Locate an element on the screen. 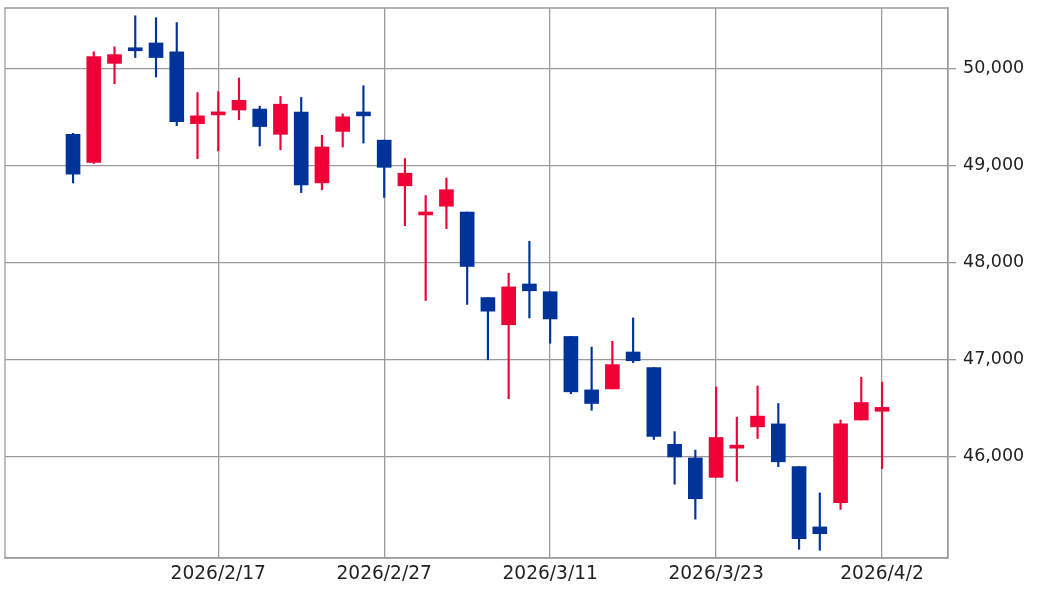 The width and height of the screenshot is (1057, 592). y-tick-label: 50,000 is located at coordinates (994, 66).